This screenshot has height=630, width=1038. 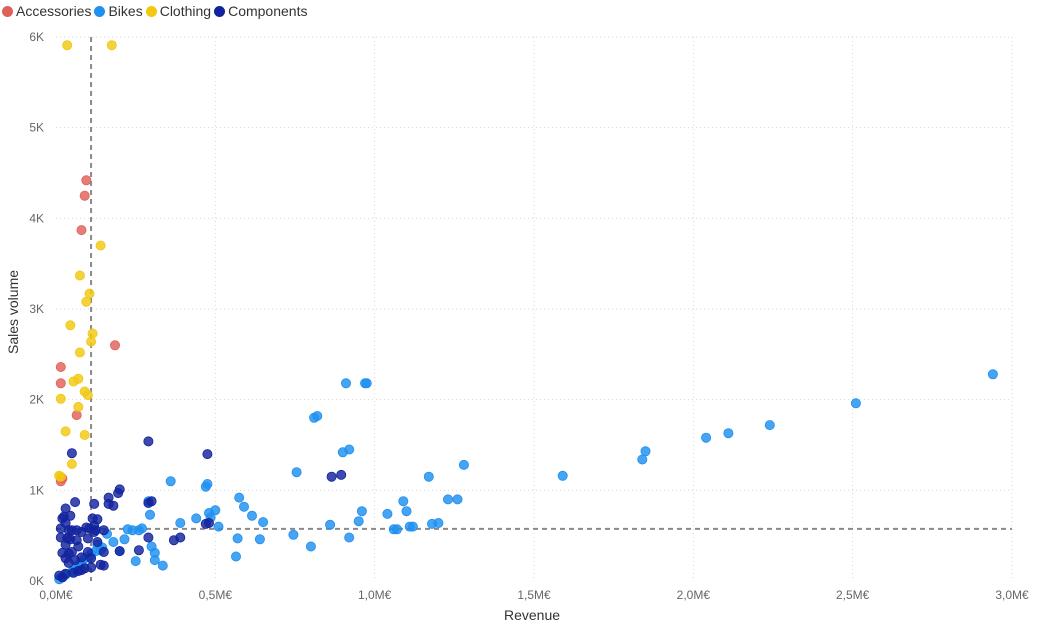 What do you see at coordinates (118, 11) in the screenshot?
I see `legend-item-bikes: Bikes` at bounding box center [118, 11].